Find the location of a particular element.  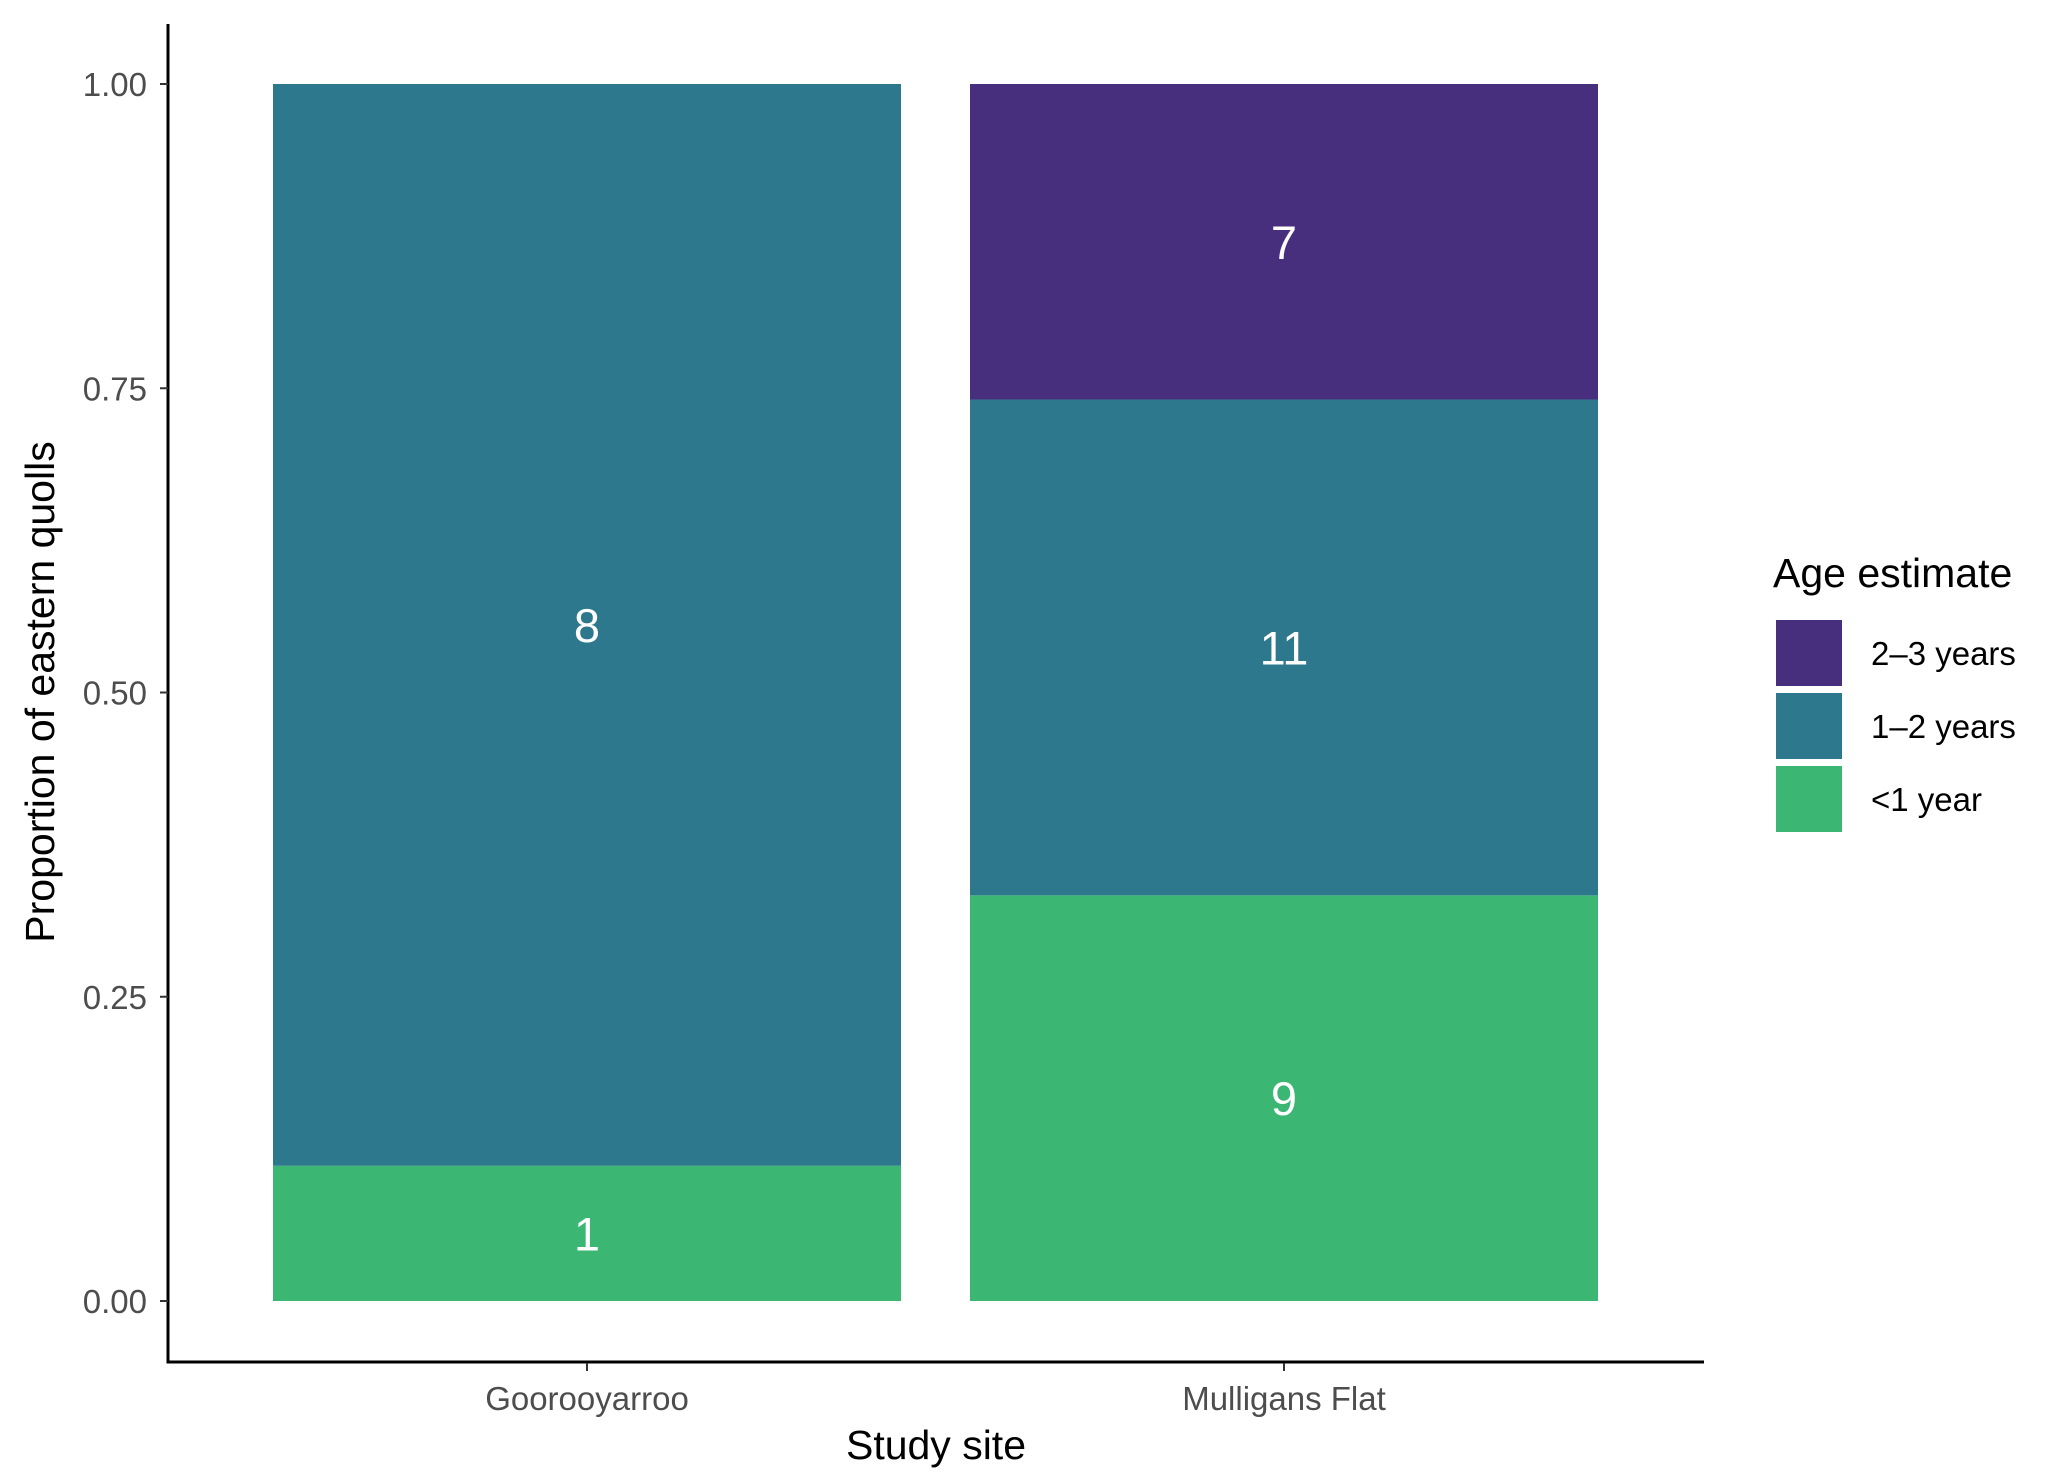

y-axis-ticks: 0.00 0.25 0.50 0.75 1.00 is located at coordinates (125, 693).